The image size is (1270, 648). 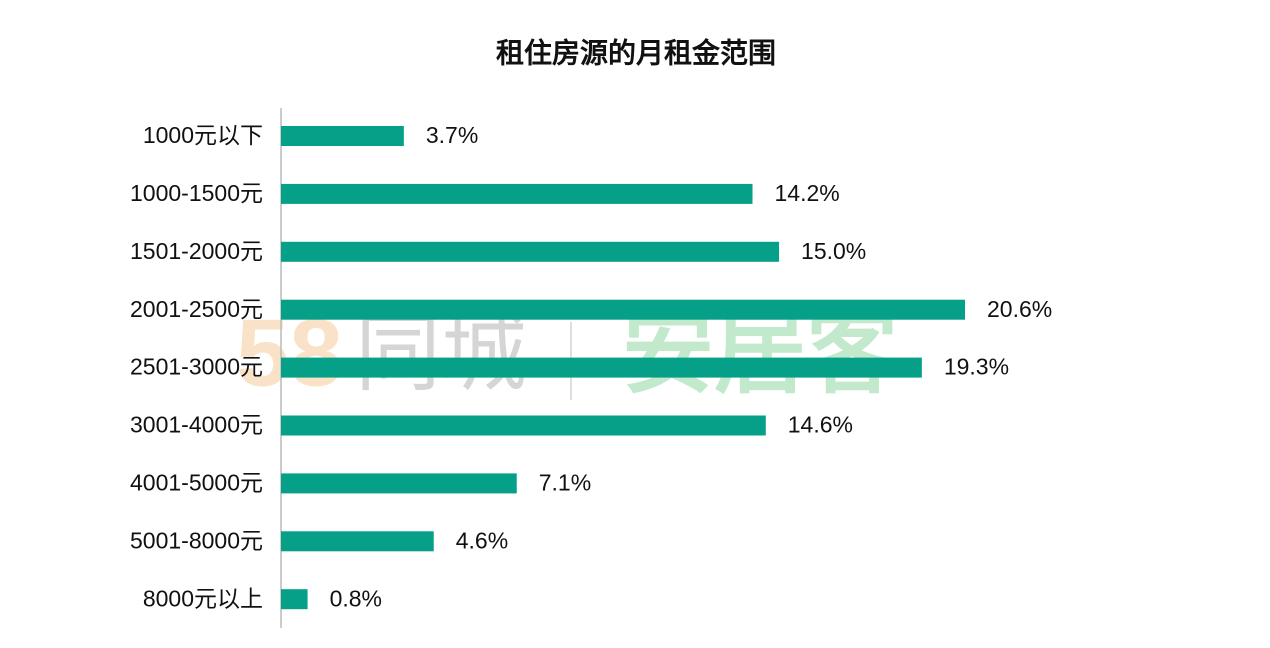 I want to click on category-label: 8000元以上, so click(x=203, y=598).